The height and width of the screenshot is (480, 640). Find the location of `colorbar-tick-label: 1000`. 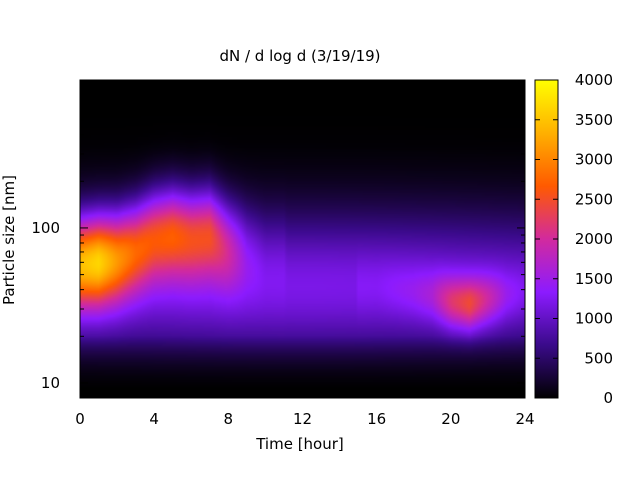

colorbar-tick-label: 1000 is located at coordinates (594, 319).